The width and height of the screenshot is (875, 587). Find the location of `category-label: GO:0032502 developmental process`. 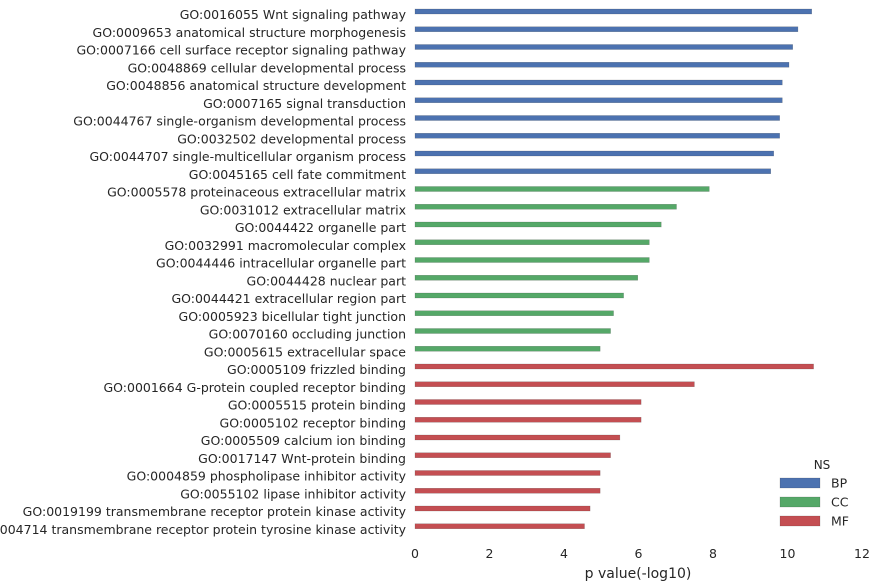

category-label: GO:0032502 developmental process is located at coordinates (291, 138).